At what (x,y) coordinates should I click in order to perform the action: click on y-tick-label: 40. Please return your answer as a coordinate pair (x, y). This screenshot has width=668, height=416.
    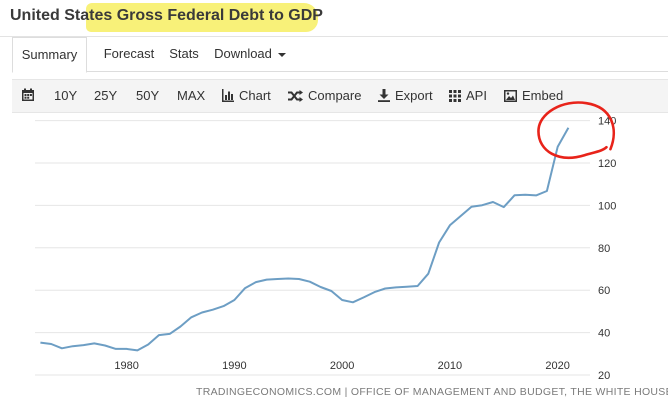
    Looking at the image, I should click on (604, 334).